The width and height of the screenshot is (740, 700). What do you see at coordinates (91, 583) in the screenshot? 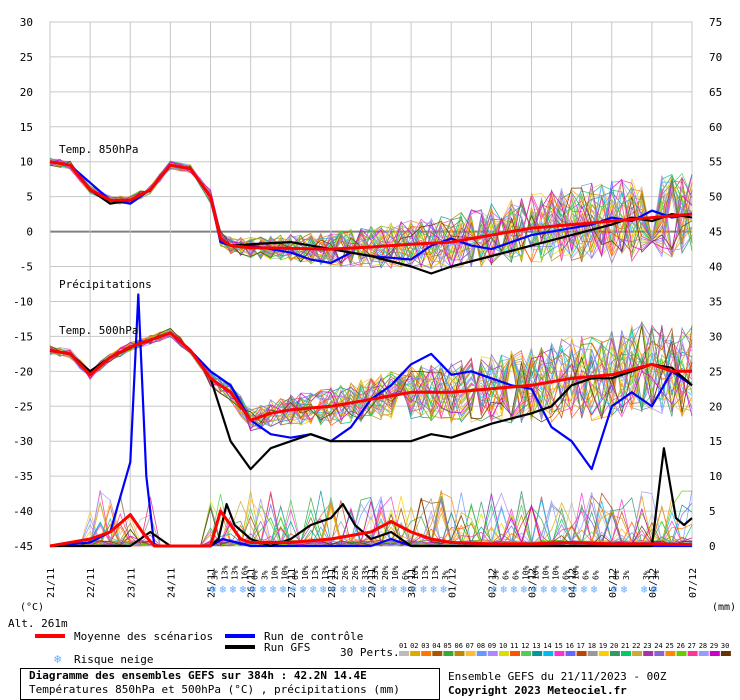
I see `x-tick-label: 22/11` at bounding box center [91, 583].